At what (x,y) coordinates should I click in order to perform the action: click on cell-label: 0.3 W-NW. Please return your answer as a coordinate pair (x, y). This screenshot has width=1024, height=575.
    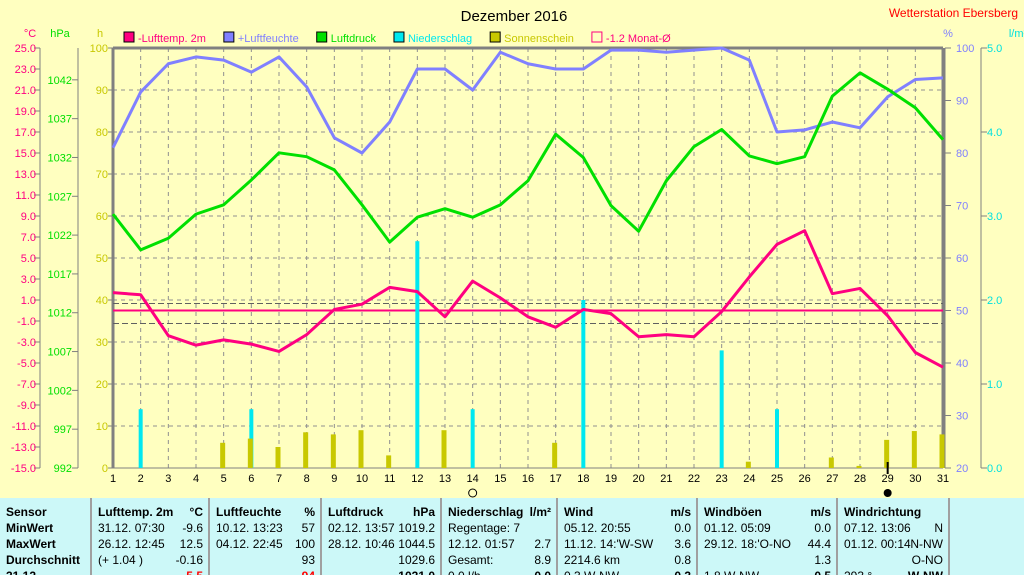
    Looking at the image, I should click on (591, 571).